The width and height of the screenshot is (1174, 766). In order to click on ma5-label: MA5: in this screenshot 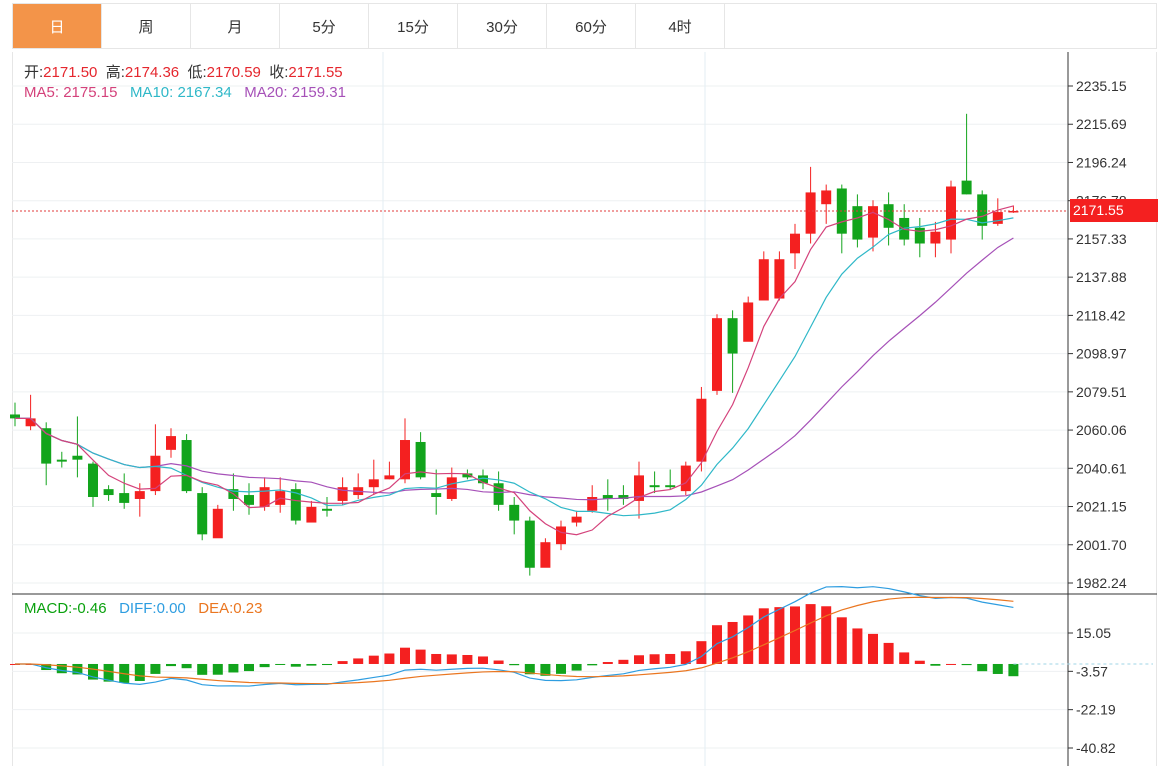, I will do `click(42, 92)`.